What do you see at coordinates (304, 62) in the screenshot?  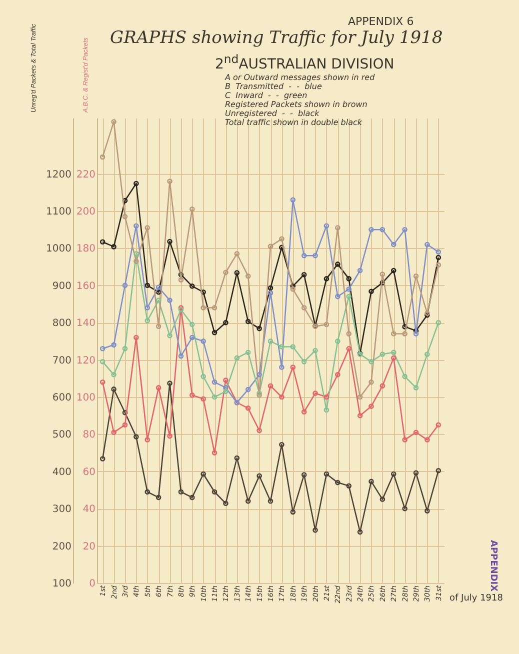 I see `chart-subtitle: 2$^{nd}$AUSTRALIAN DIVISION` at bounding box center [304, 62].